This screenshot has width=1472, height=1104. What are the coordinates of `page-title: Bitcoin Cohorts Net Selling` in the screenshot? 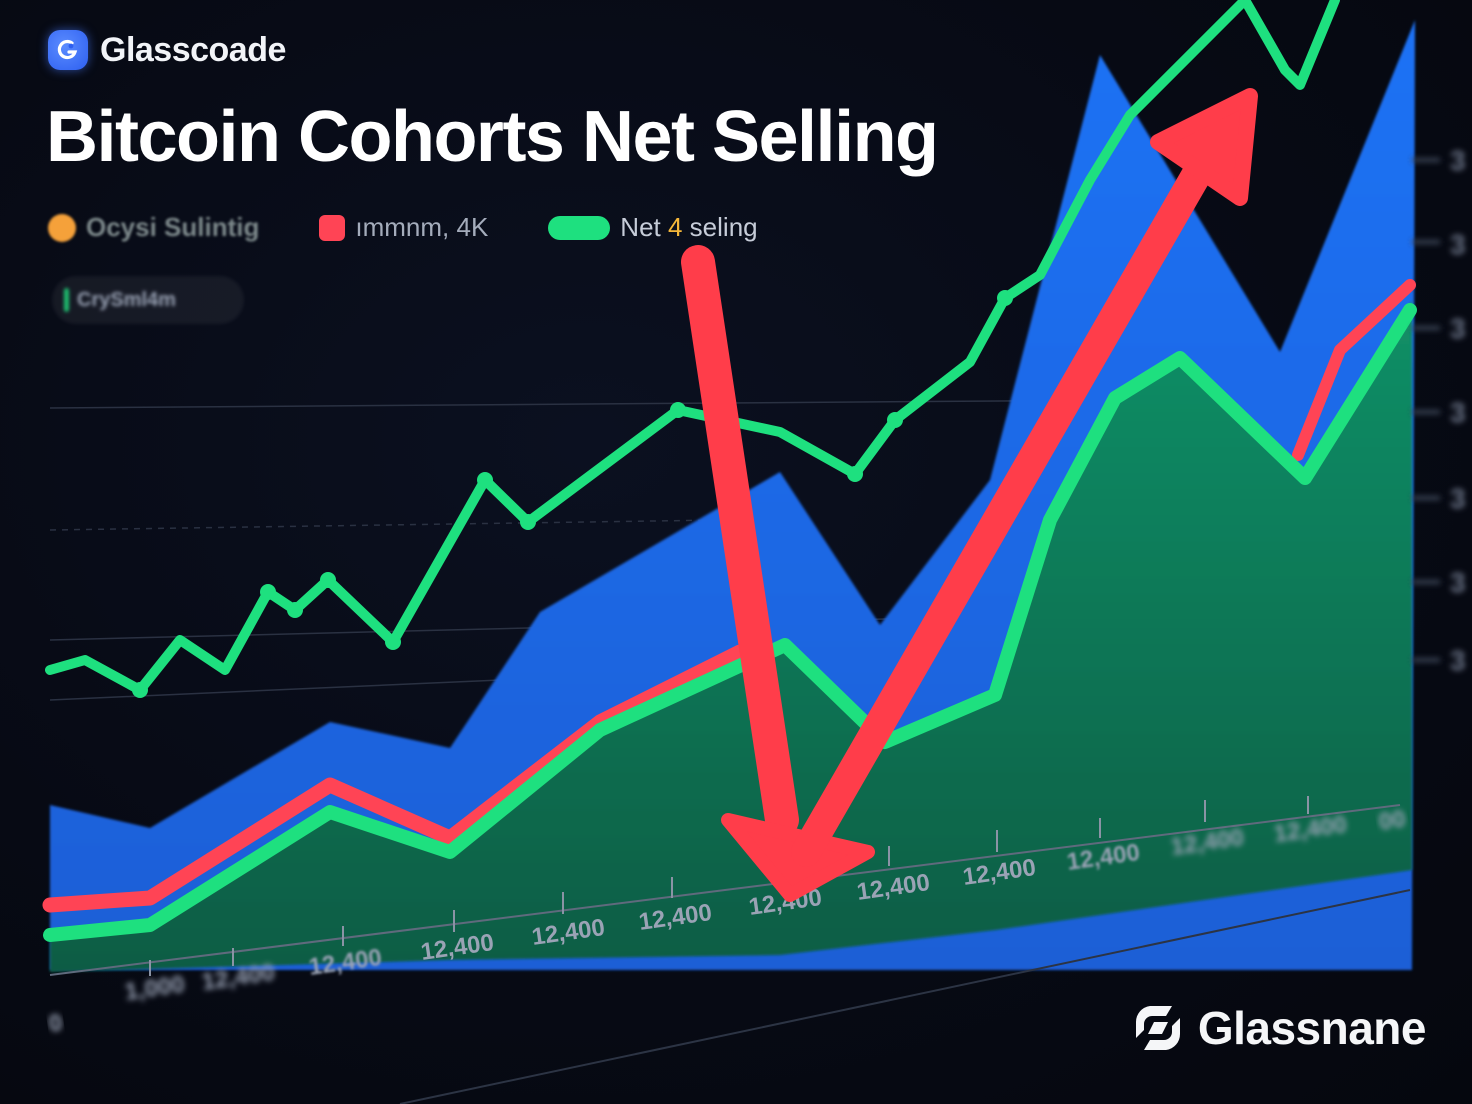 It's located at (492, 137).